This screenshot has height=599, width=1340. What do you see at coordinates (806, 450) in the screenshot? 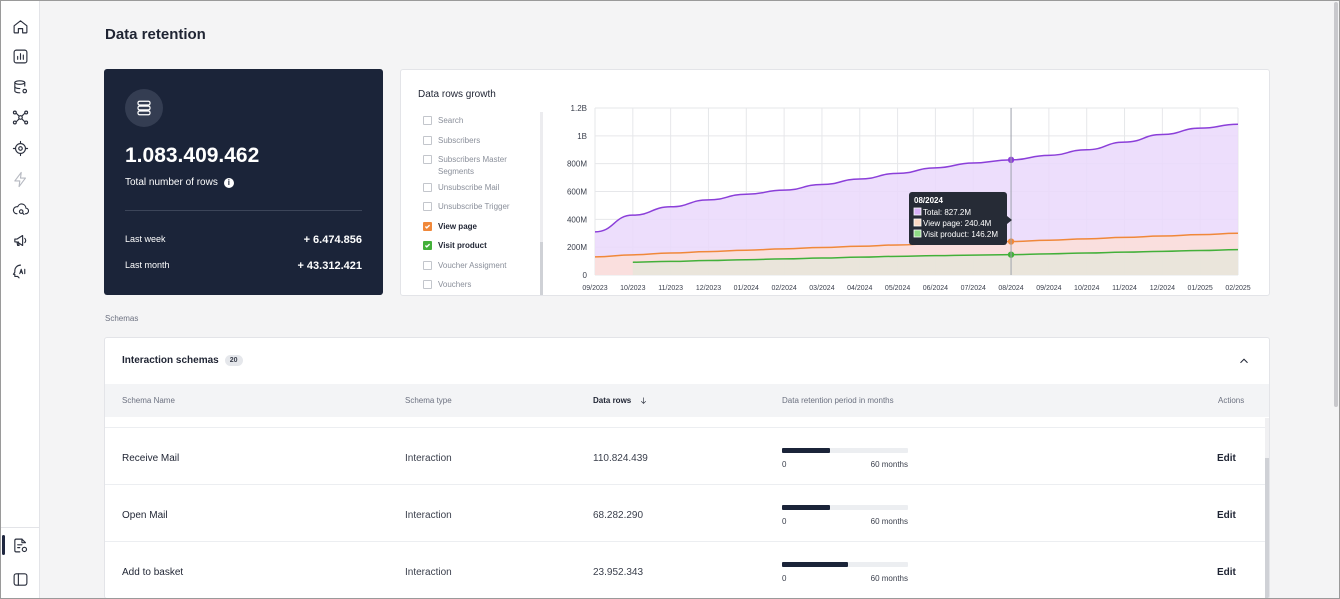
I see `retention-fill` at bounding box center [806, 450].